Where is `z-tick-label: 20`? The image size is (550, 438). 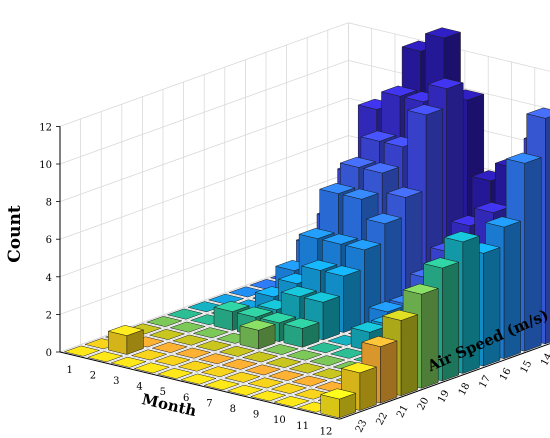
z-tick-label: 20 is located at coordinates (424, 404).